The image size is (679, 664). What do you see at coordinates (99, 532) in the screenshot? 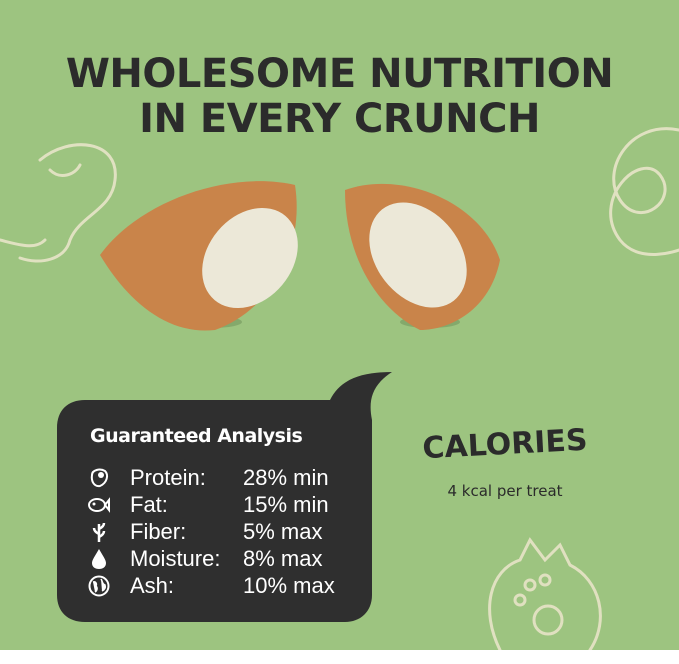
I see `plant-icon` at bounding box center [99, 532].